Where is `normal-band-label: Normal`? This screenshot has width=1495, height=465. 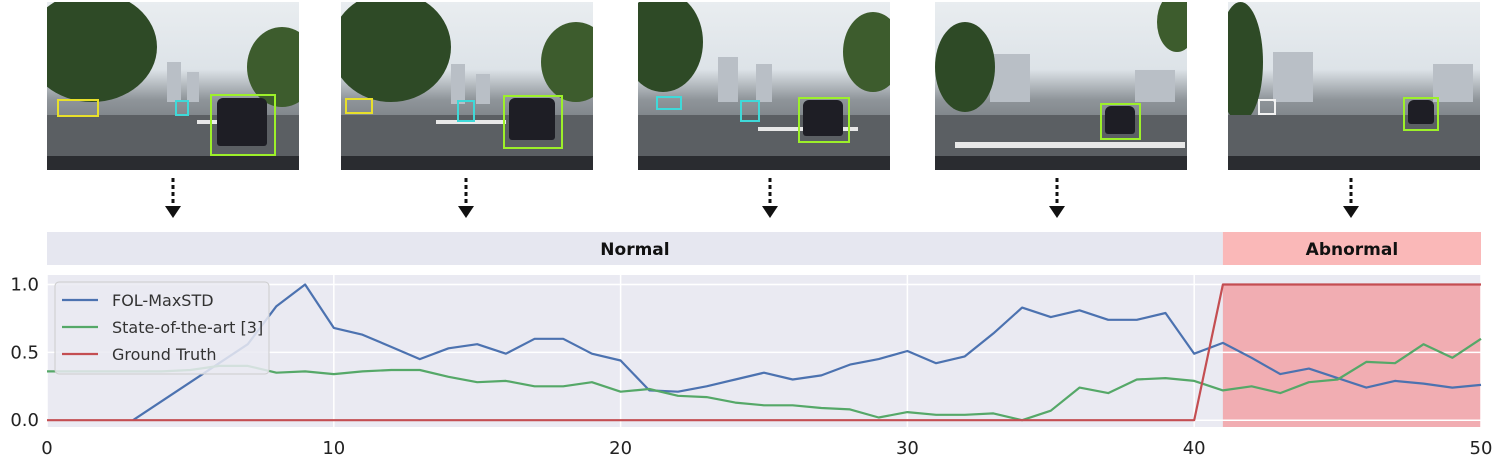 normal-band-label: Normal is located at coordinates (634, 250).